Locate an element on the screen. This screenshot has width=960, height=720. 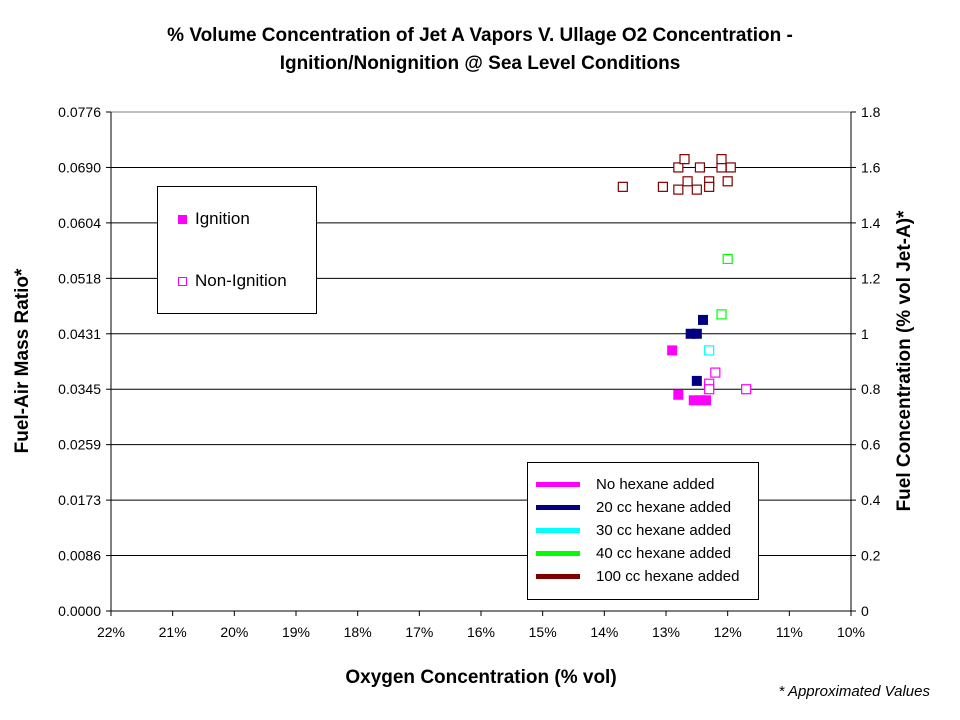
x-tick-label: 20% is located at coordinates (234, 632).